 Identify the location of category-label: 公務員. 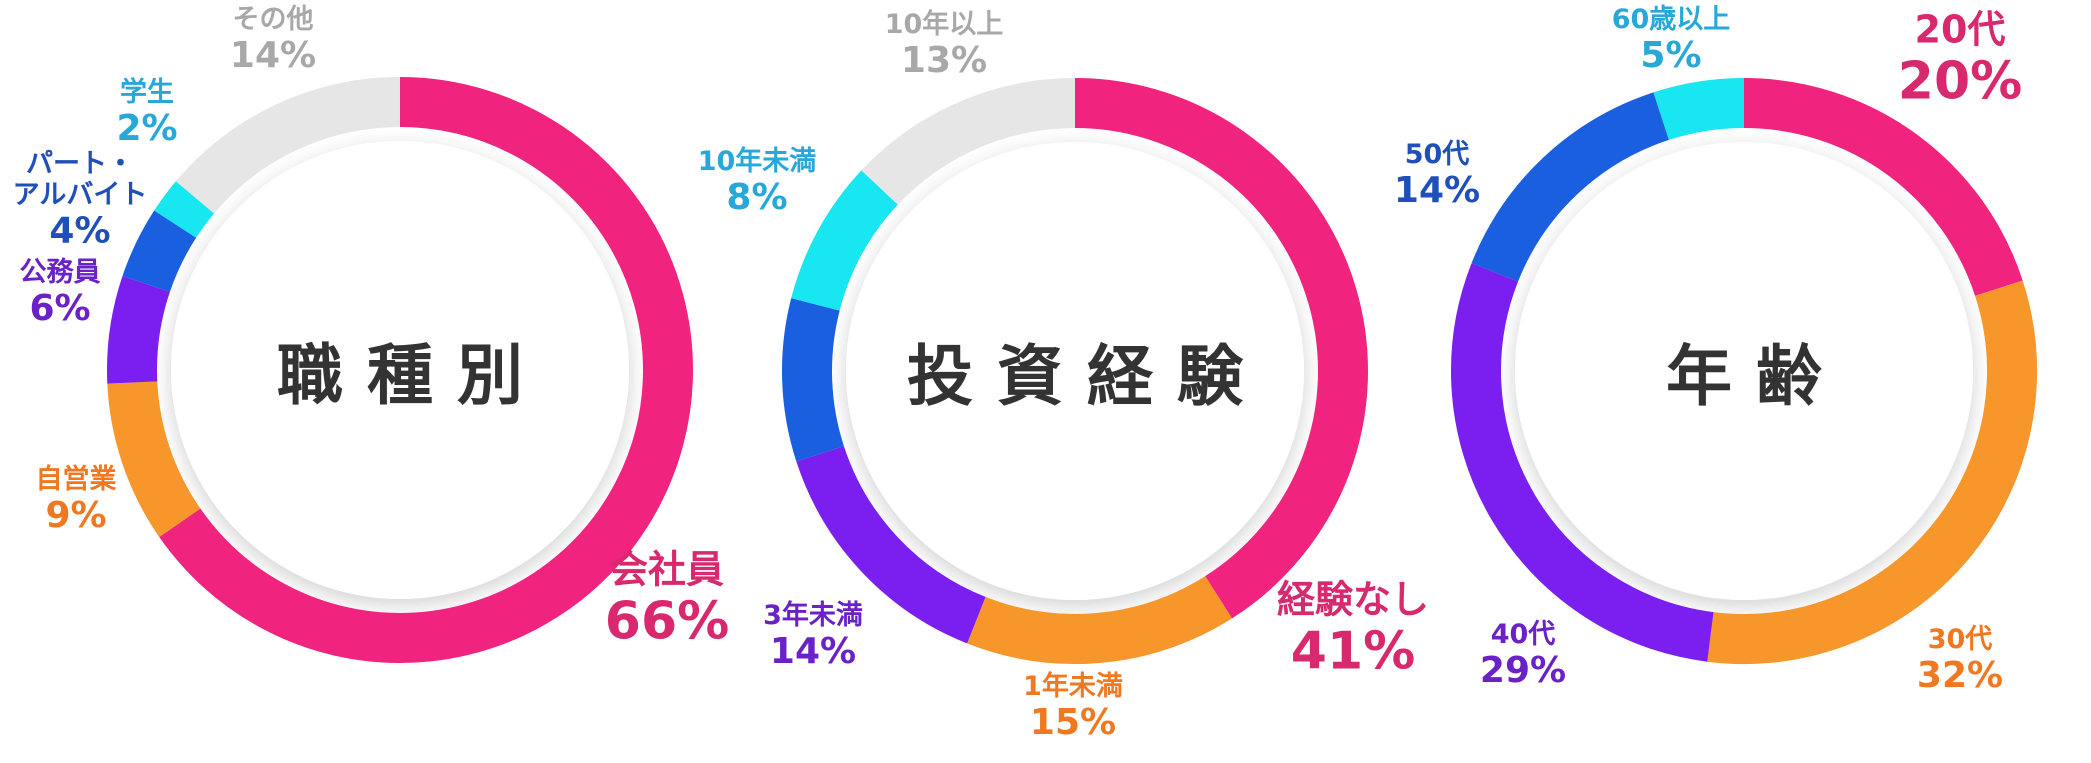
(60, 272).